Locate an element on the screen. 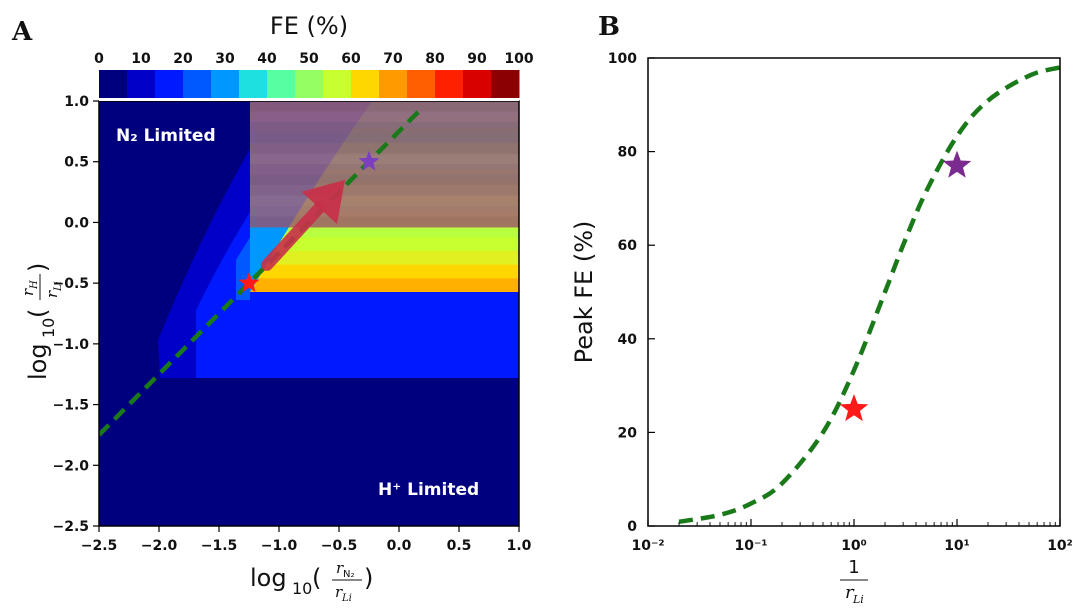 This screenshot has height=613, width=1080. panel-a-y-tick-label: −0.5 is located at coordinates (70, 284).